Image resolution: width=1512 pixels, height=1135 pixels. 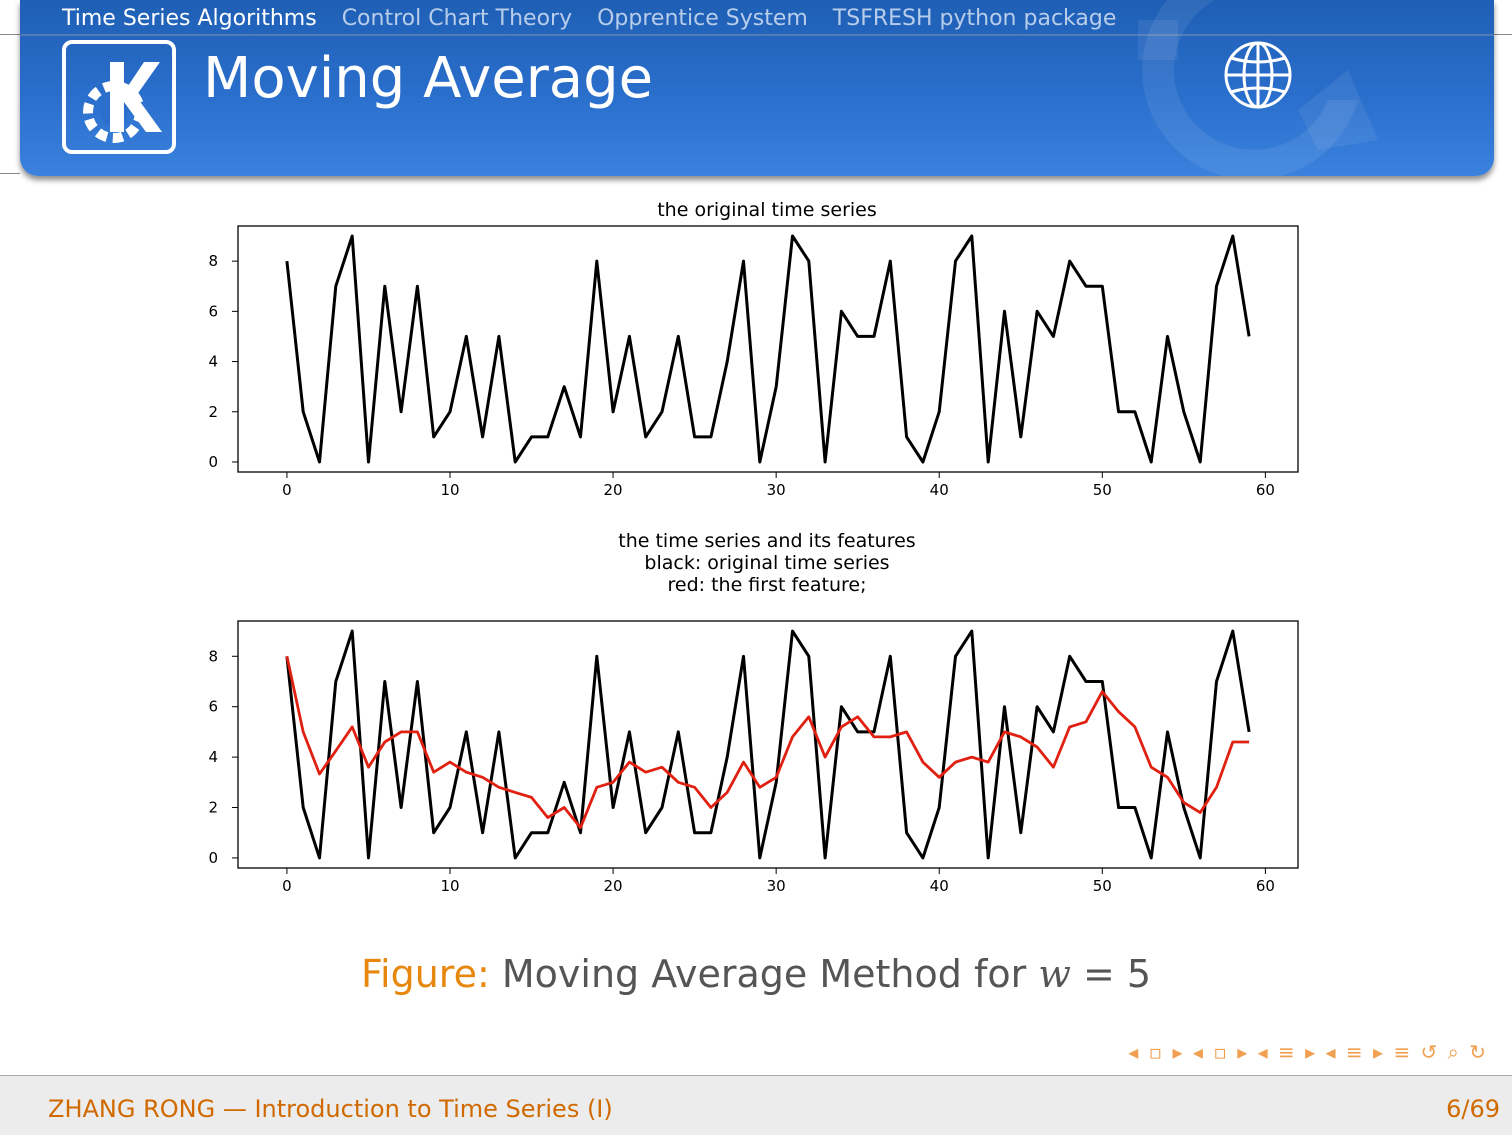 What do you see at coordinates (189, 18) in the screenshot?
I see `nav-time-series-algorithms: Time Series Algorithms` at bounding box center [189, 18].